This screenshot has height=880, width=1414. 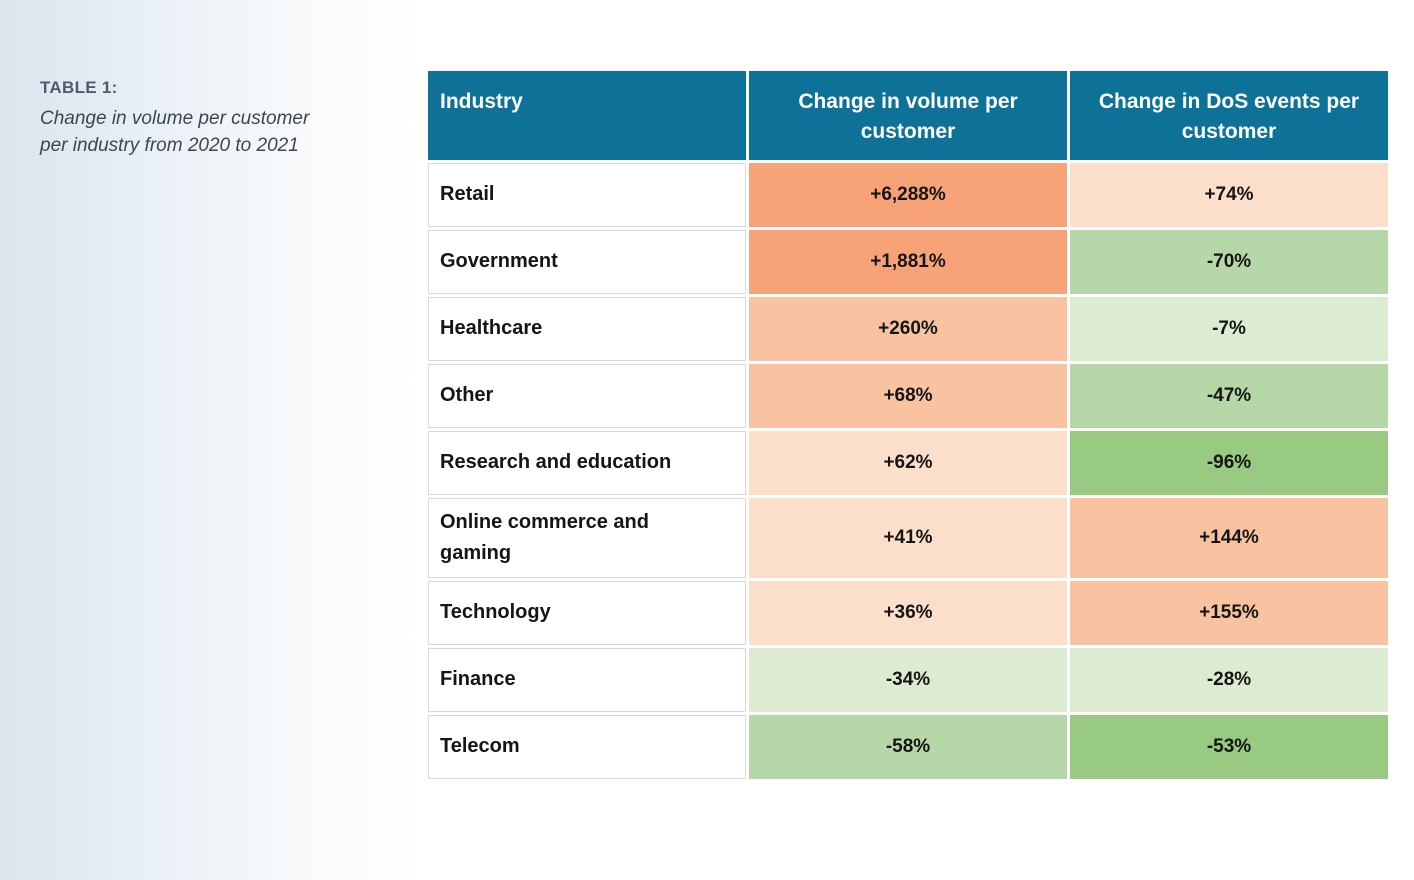 What do you see at coordinates (79, 87) in the screenshot?
I see `table-caption-label: TABLE 1:` at bounding box center [79, 87].